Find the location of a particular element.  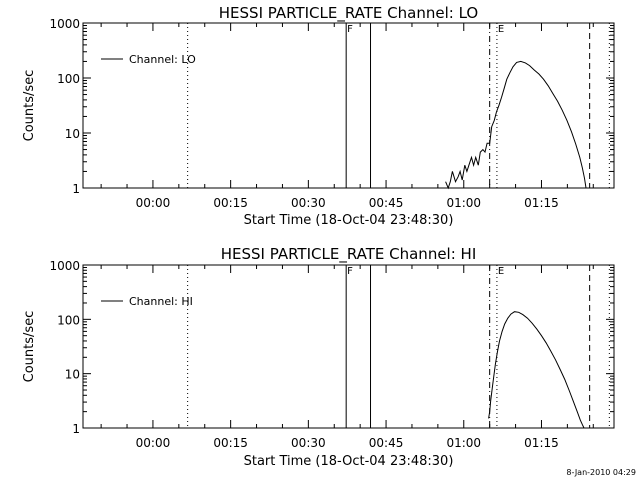

legend-entry: Channel: LO is located at coordinates (162, 59).